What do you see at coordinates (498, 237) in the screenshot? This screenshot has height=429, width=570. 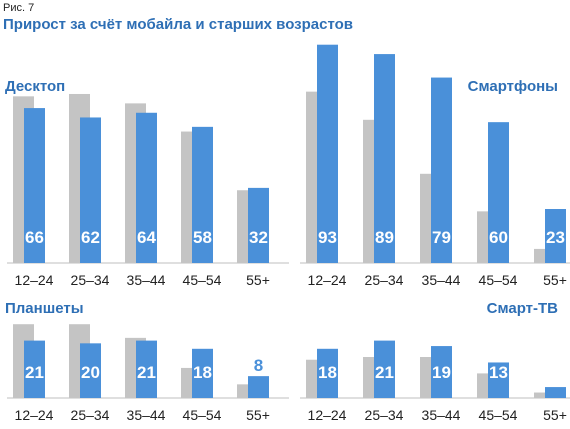 I see `data-label: 60` at bounding box center [498, 237].